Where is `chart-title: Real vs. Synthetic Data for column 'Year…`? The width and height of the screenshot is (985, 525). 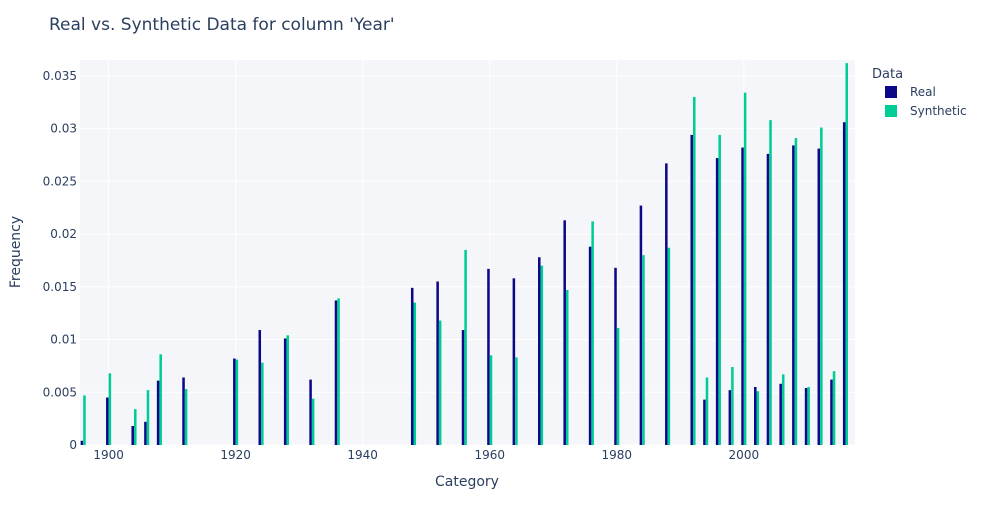
chart-title: Real vs. Synthetic Data for column 'Year… is located at coordinates (222, 25).